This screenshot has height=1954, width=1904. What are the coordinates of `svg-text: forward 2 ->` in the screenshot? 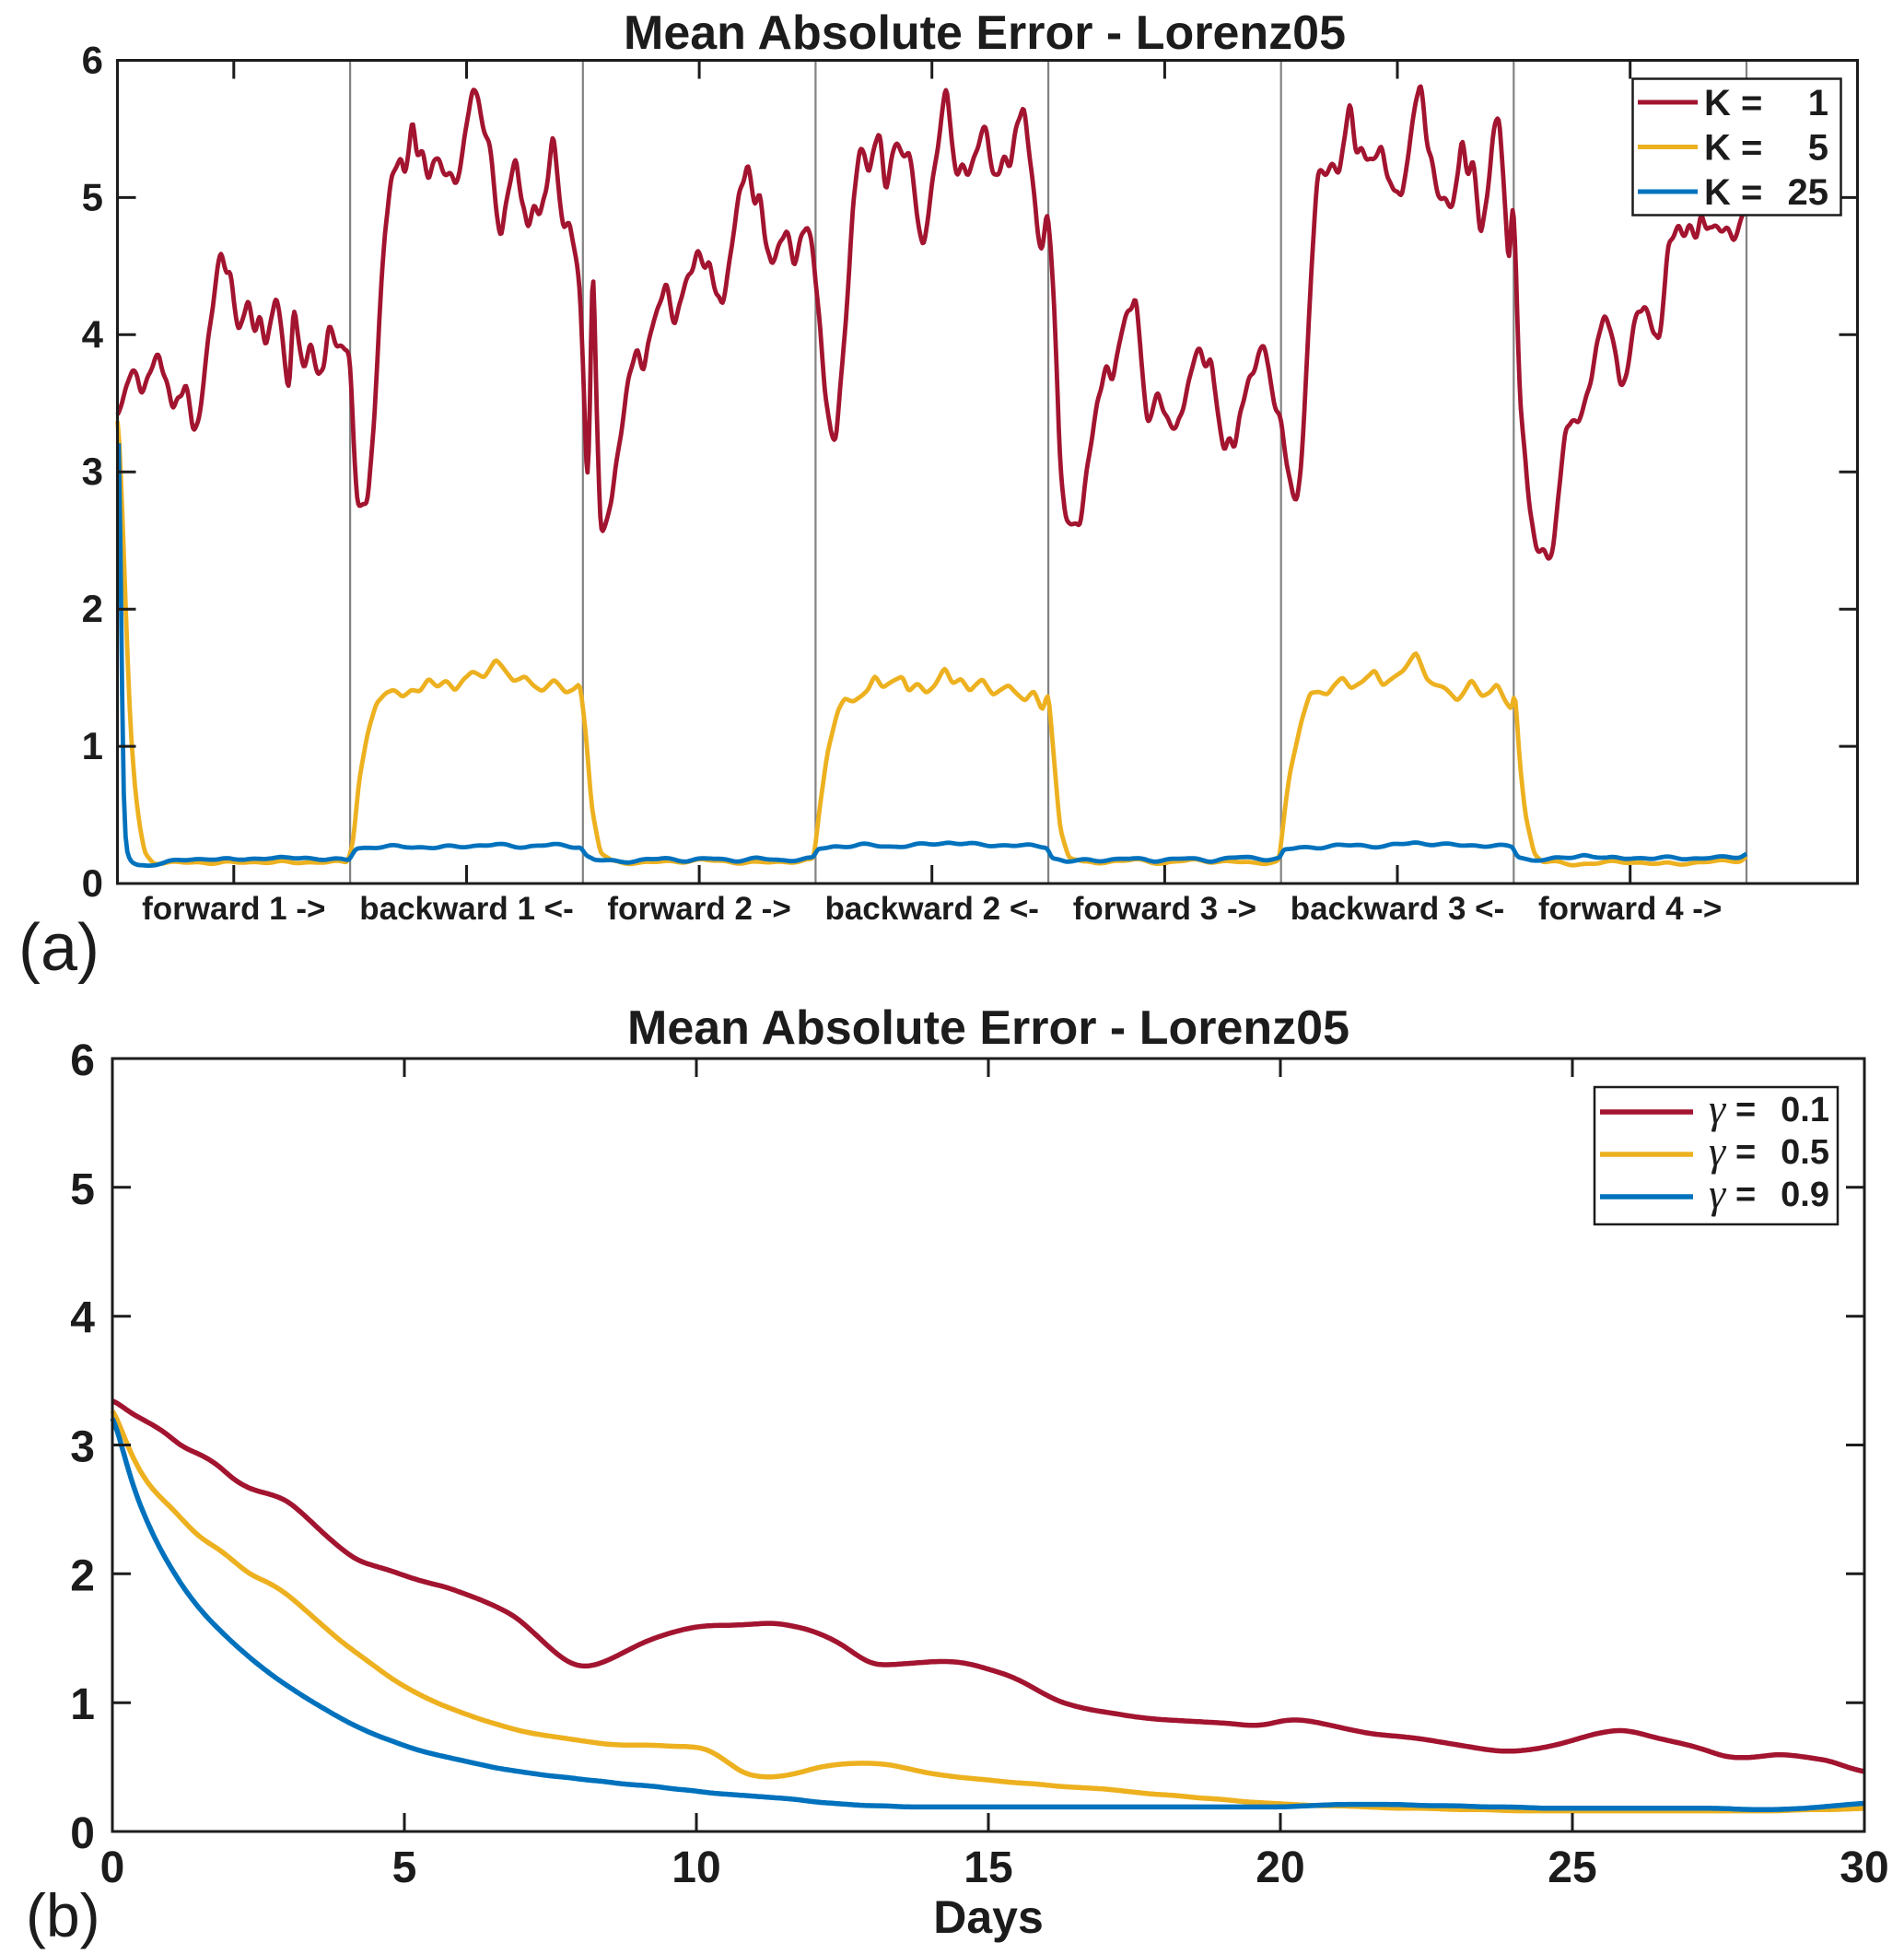 It's located at (698, 909).